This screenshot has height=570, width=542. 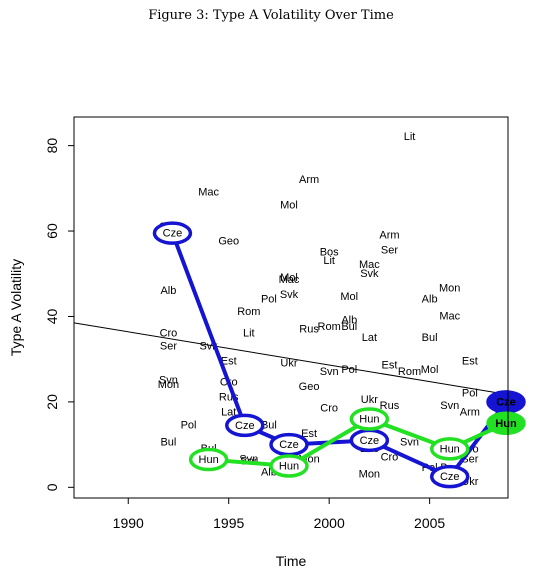 What do you see at coordinates (369, 265) in the screenshot?
I see `point-label-10: Mac` at bounding box center [369, 265].